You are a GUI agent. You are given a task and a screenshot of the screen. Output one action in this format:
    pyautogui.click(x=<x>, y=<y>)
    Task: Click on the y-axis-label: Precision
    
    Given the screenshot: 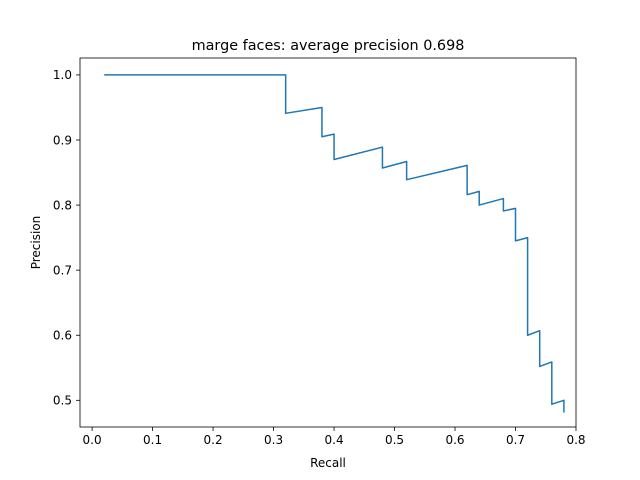 What is the action you would take?
    pyautogui.click(x=36, y=243)
    